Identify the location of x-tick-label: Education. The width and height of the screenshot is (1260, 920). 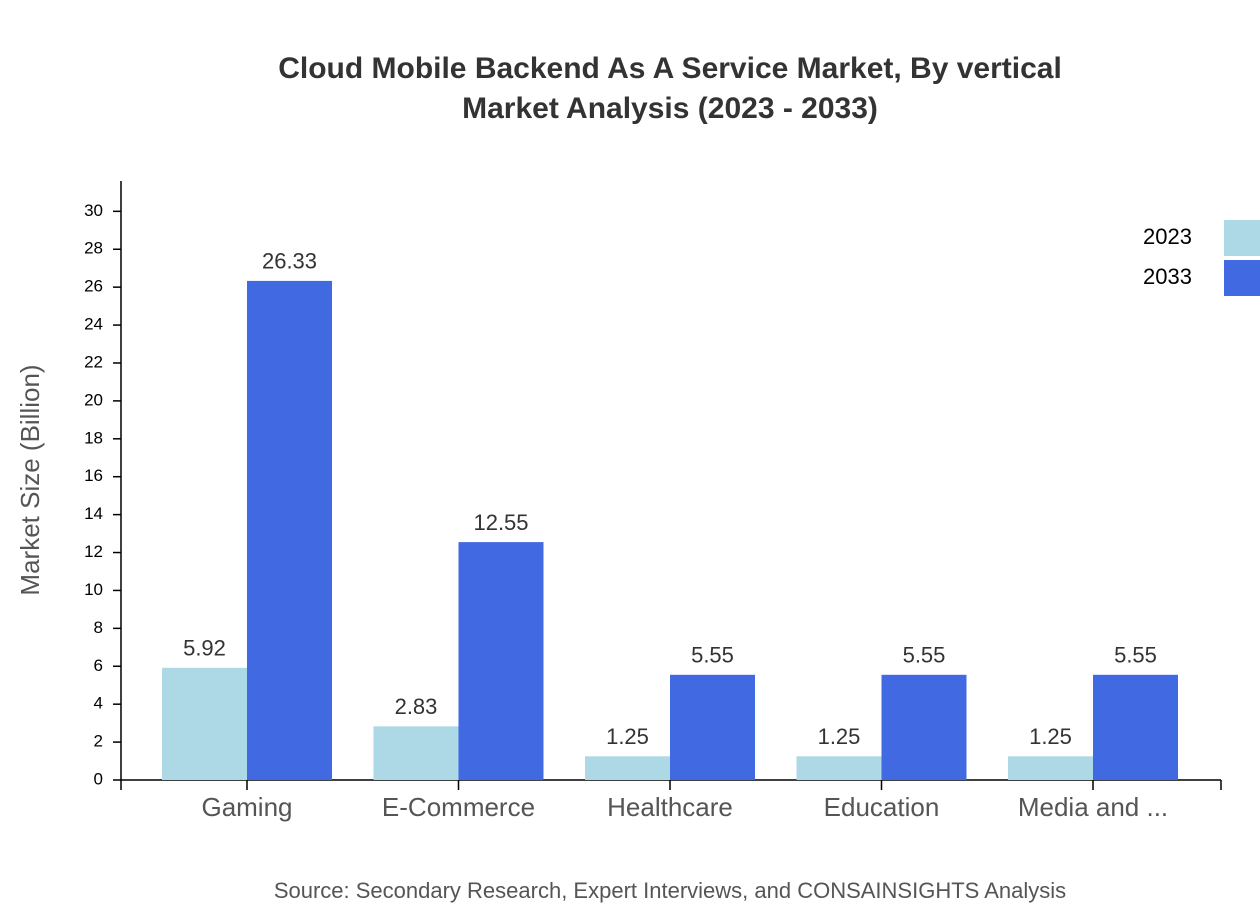
(882, 807).